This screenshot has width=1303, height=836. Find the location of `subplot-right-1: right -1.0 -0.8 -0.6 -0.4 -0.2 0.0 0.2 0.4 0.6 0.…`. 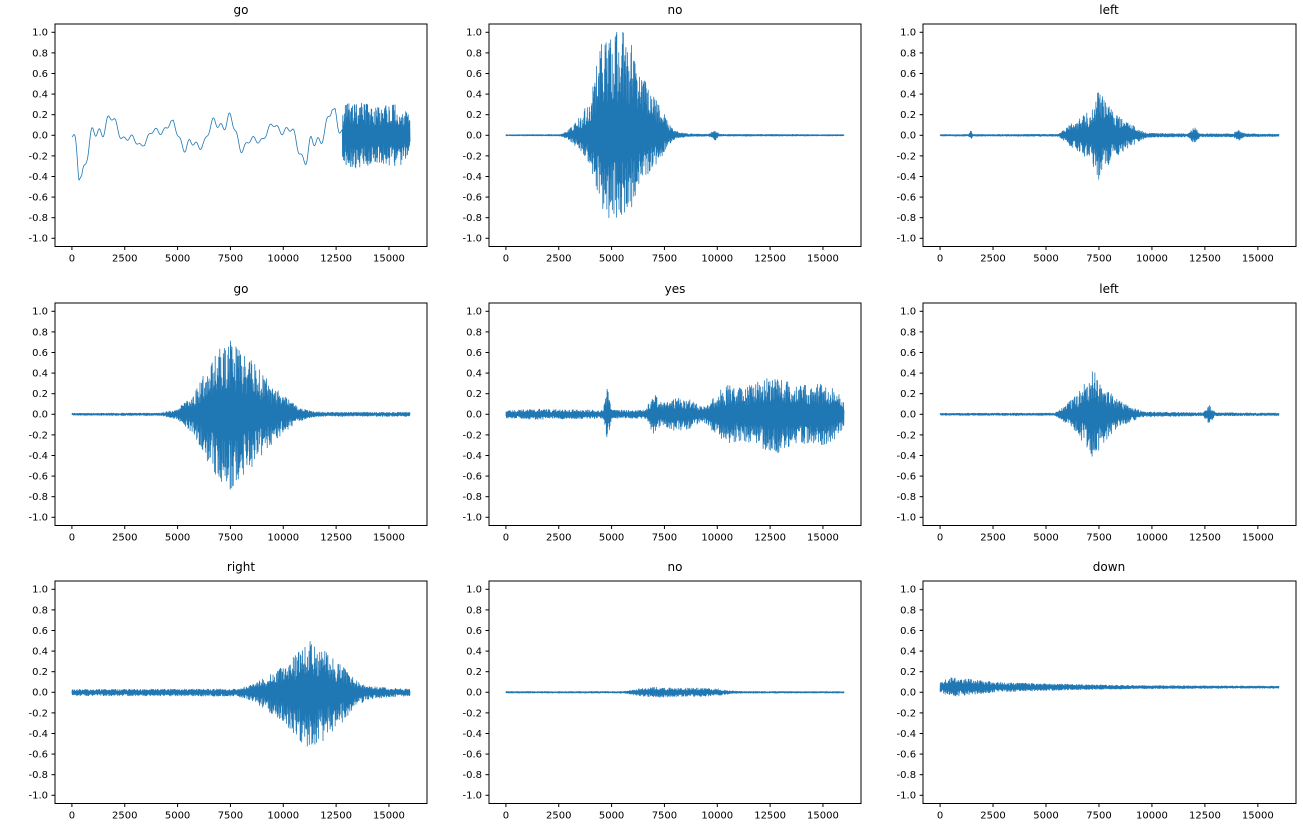

subplot-right-1: right -1.0 -0.8 -0.6 -0.4 -0.2 0.0 0.2 0.4 0.6 0.… is located at coordinates (217, 696).